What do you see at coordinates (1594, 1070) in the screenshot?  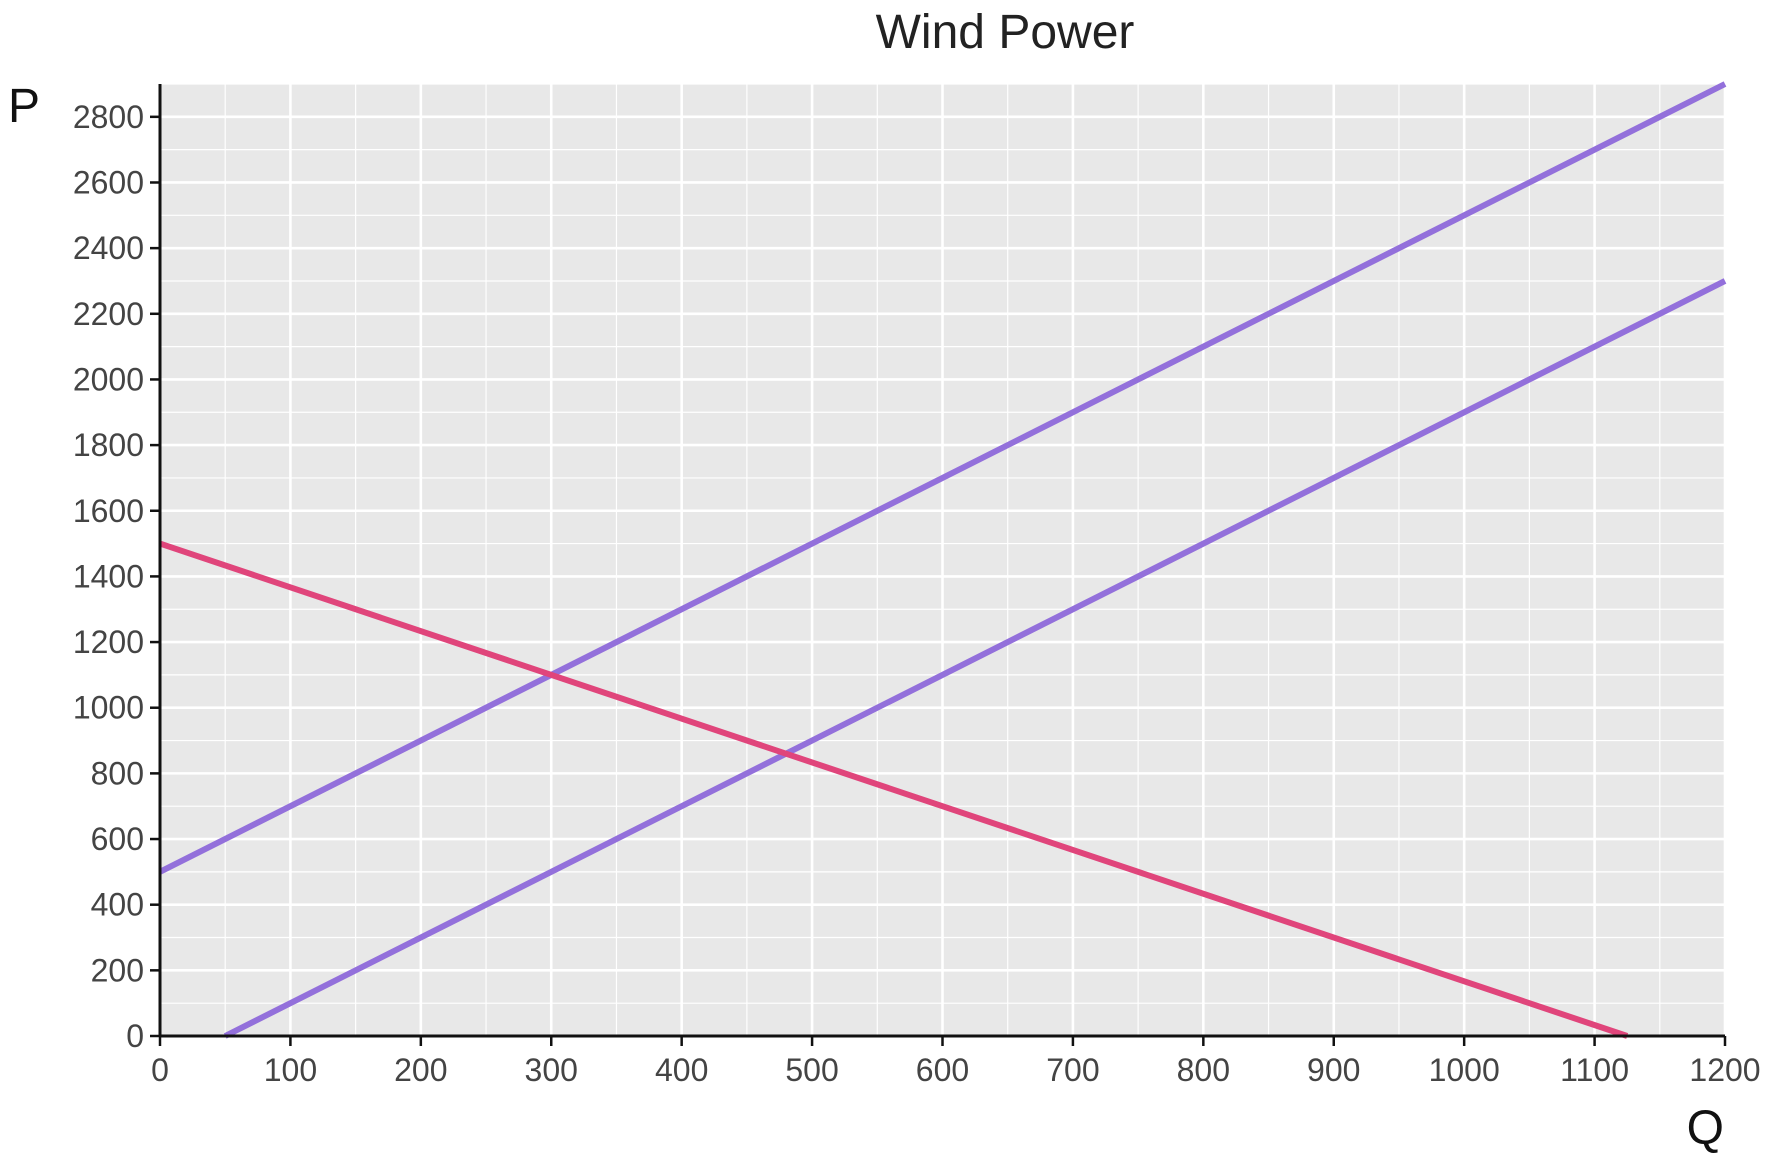 I see `x-tick-label: 1100` at bounding box center [1594, 1070].